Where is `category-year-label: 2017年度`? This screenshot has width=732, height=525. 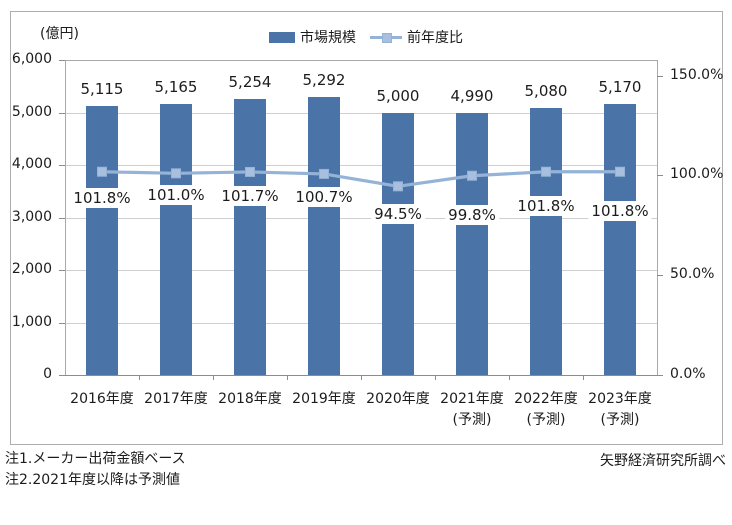 category-year-label: 2017年度 is located at coordinates (176, 399).